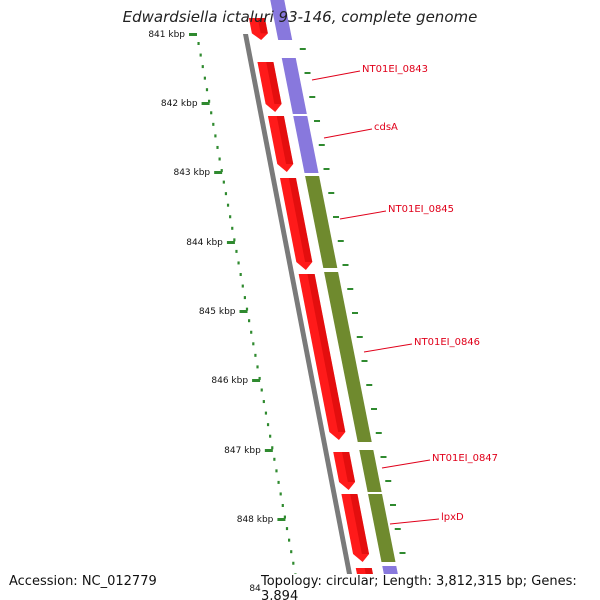 The width and height of the screenshot is (600, 600). Describe the element at coordinates (83, 581) in the screenshot. I see `accession-label: Accession: NC_012779` at that location.